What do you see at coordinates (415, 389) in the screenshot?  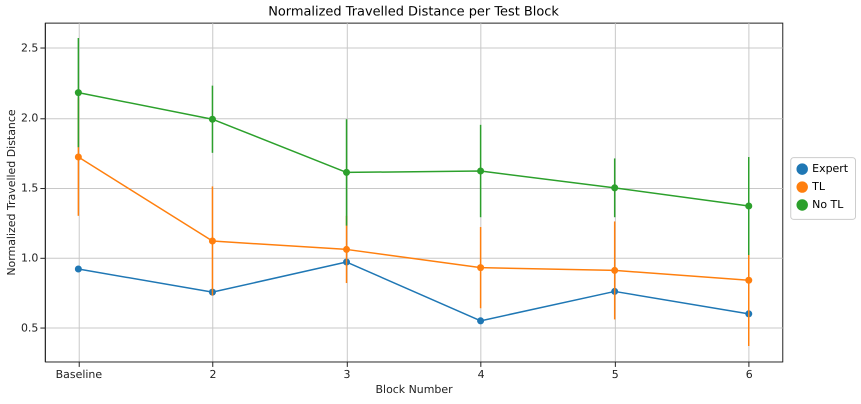 I see `x-axis-title: Block Number` at bounding box center [415, 389].